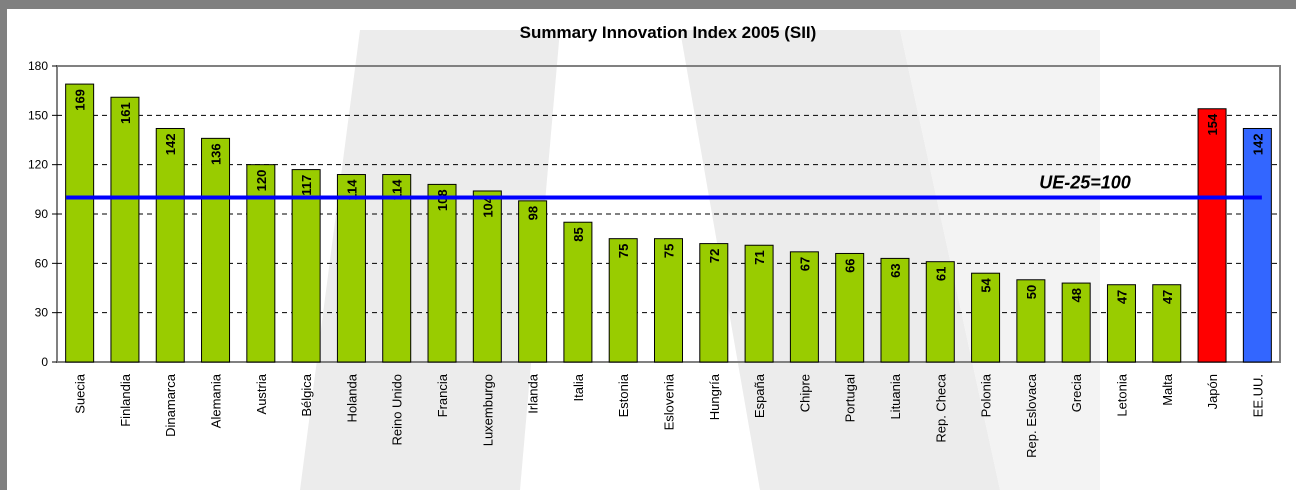 The width and height of the screenshot is (1296, 490). Describe the element at coordinates (940, 274) in the screenshot. I see `value-label: 61` at that location.